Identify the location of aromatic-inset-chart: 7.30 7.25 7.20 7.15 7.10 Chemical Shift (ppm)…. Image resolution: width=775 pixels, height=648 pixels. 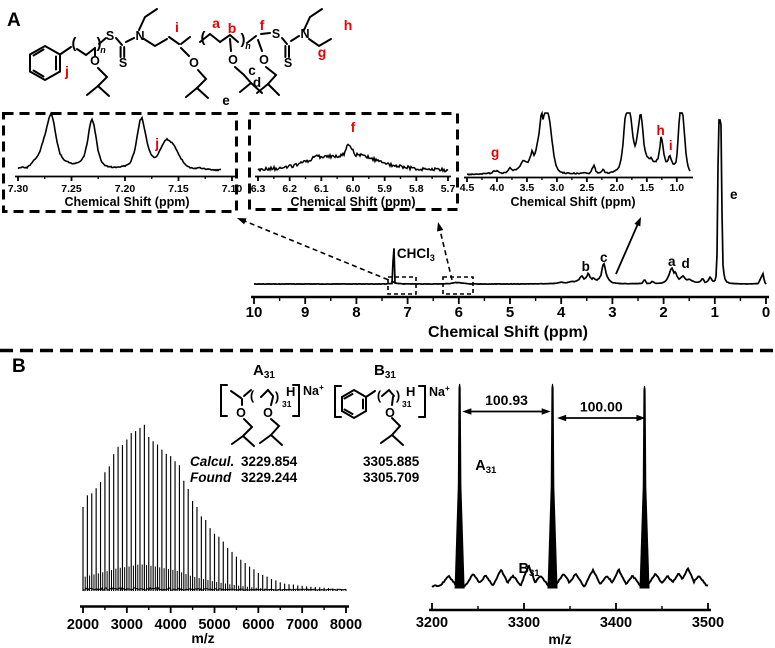
(125, 160).